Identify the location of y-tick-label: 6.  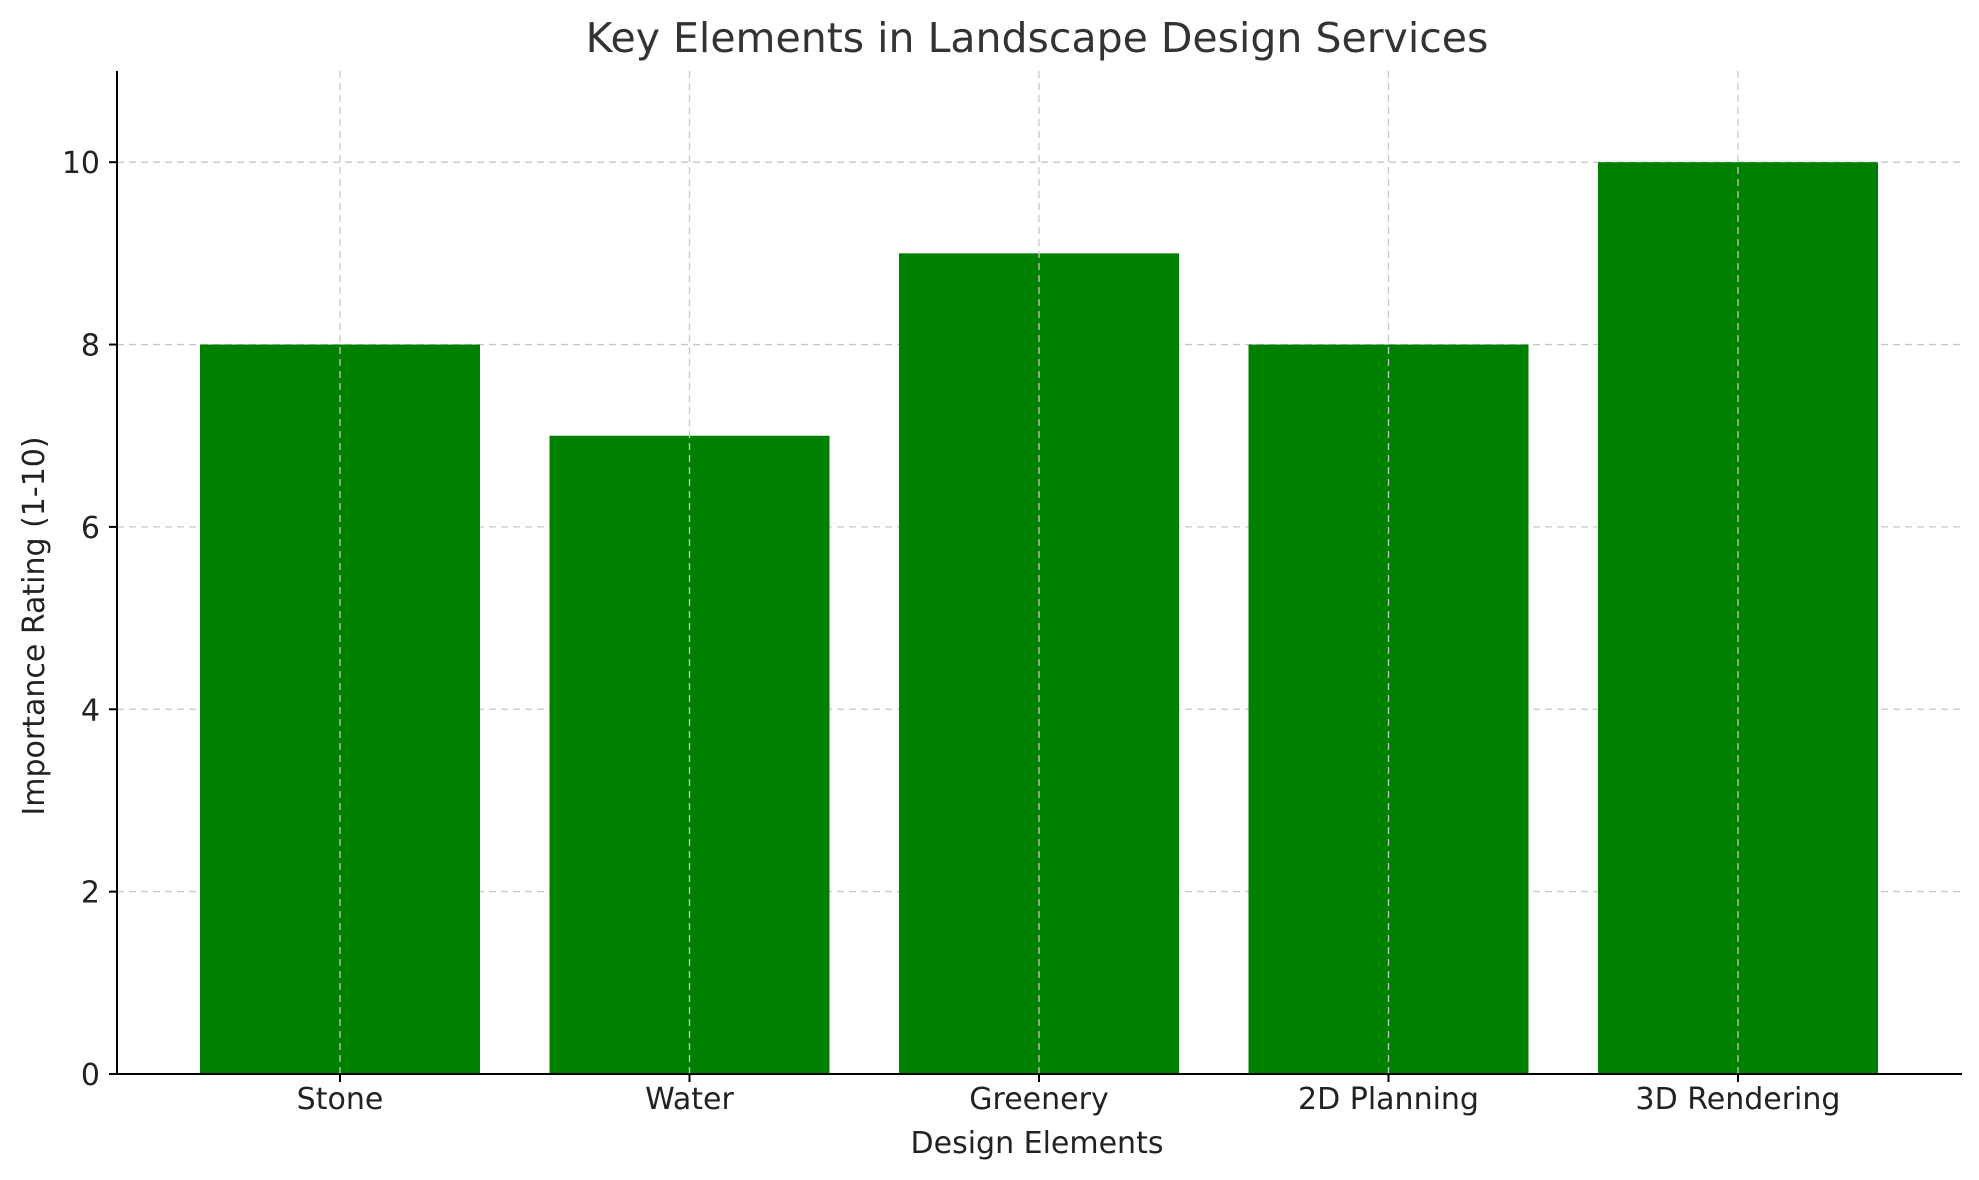
(90, 528).